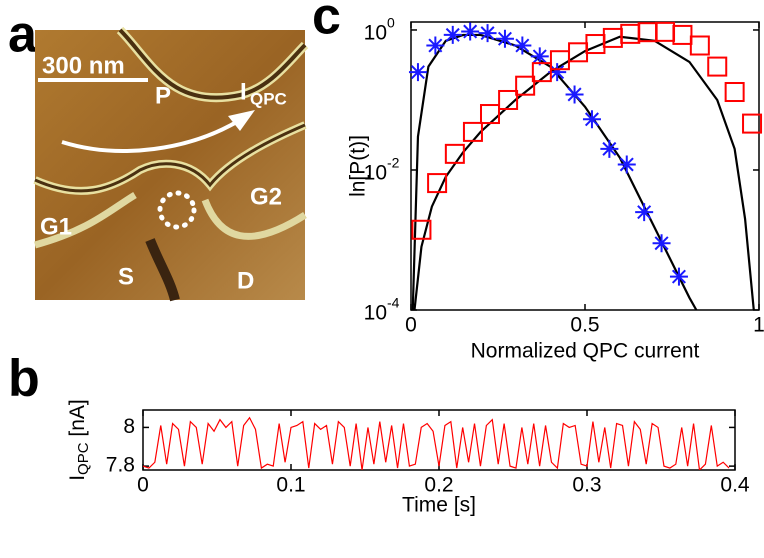 The height and width of the screenshot is (558, 764). Describe the element at coordinates (584, 325) in the screenshot. I see `x-tick-label: 0.5` at that location.